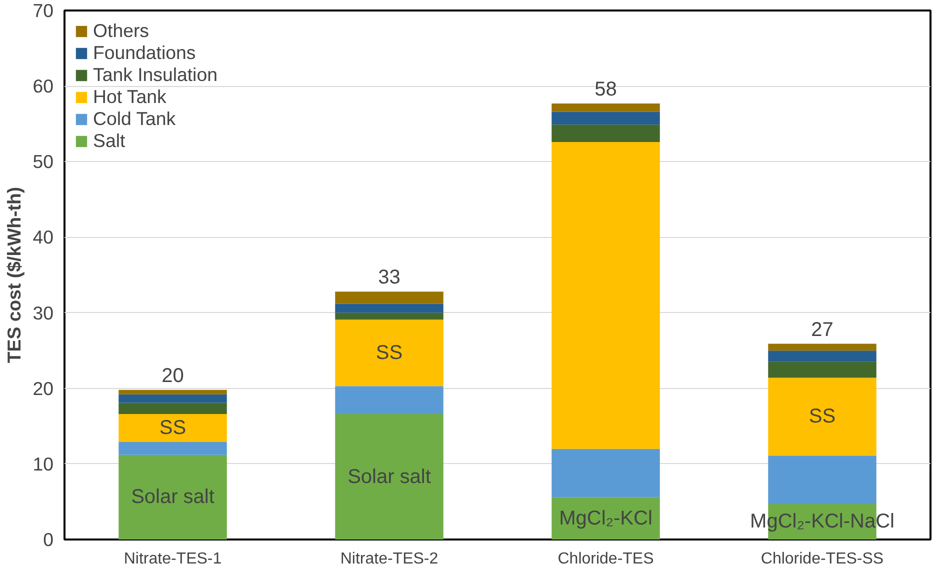 This screenshot has width=947, height=577. I want to click on legend-label: Foundations, so click(144, 53).